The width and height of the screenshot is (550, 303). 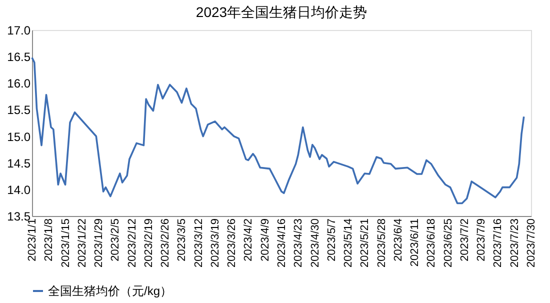 What do you see at coordinates (464, 240) in the screenshot?
I see `x-tick-label: 2023/7/2` at bounding box center [464, 240].